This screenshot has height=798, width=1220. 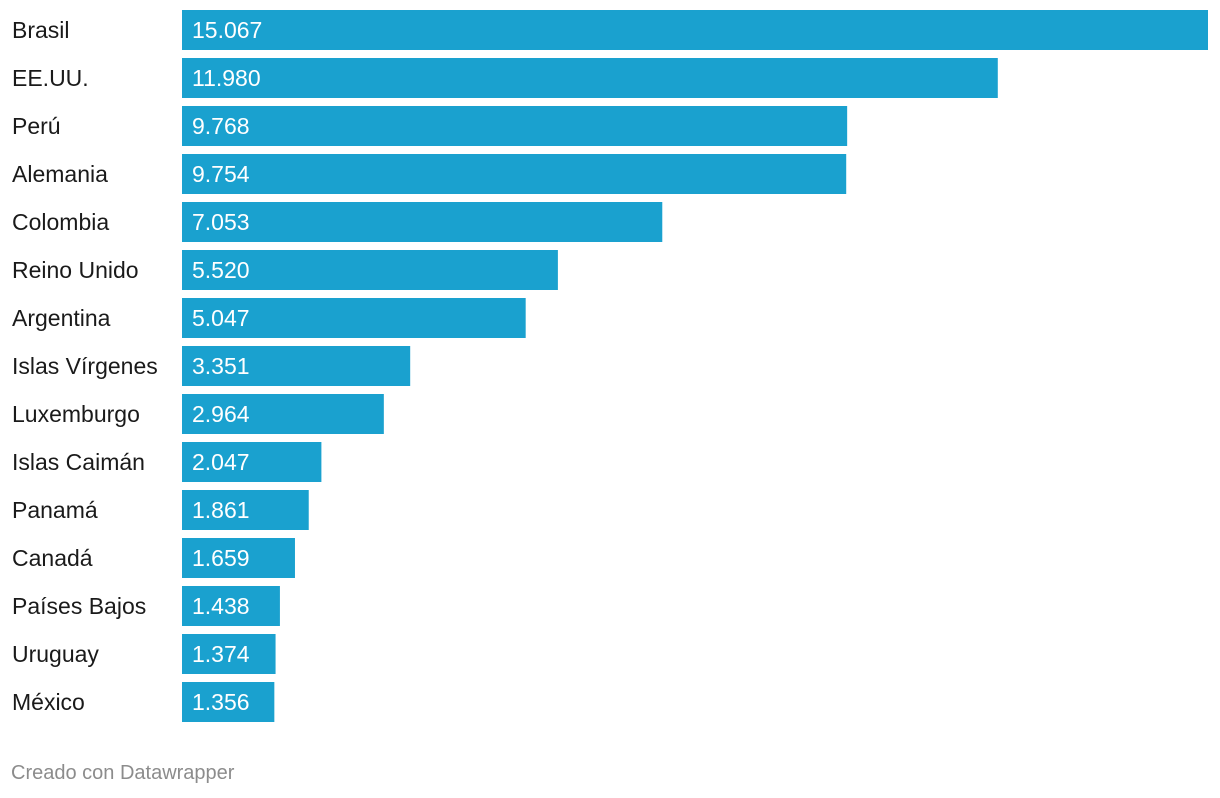 I want to click on category-label: Islas Vírgenes, so click(x=85, y=366).